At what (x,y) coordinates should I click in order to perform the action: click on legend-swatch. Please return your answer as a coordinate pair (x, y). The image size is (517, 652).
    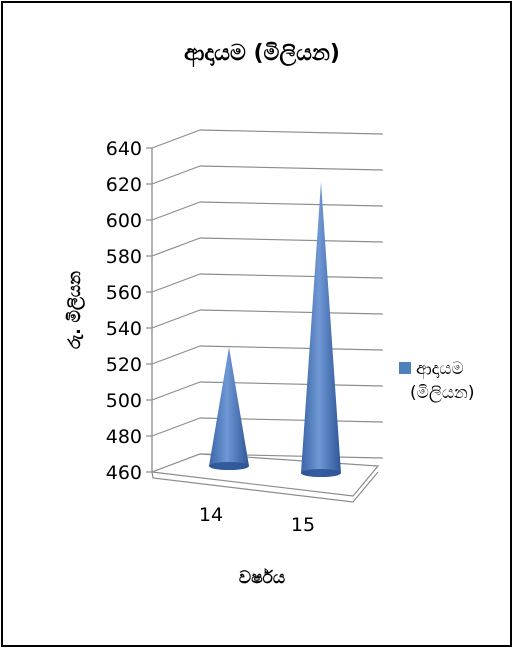
    Looking at the image, I should click on (405, 368).